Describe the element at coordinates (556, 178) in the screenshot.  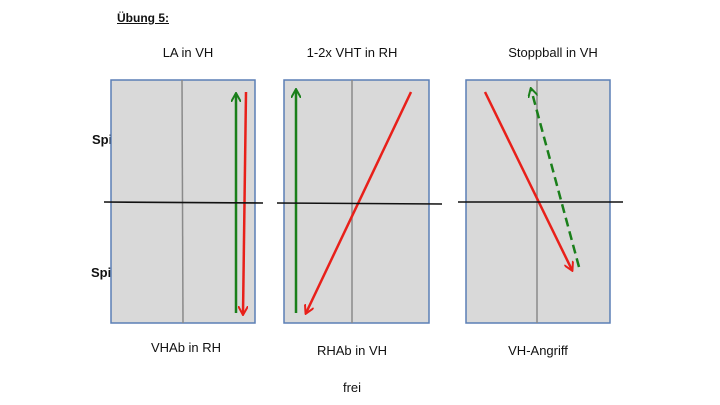
I see `green-dashed-arrow` at that location.